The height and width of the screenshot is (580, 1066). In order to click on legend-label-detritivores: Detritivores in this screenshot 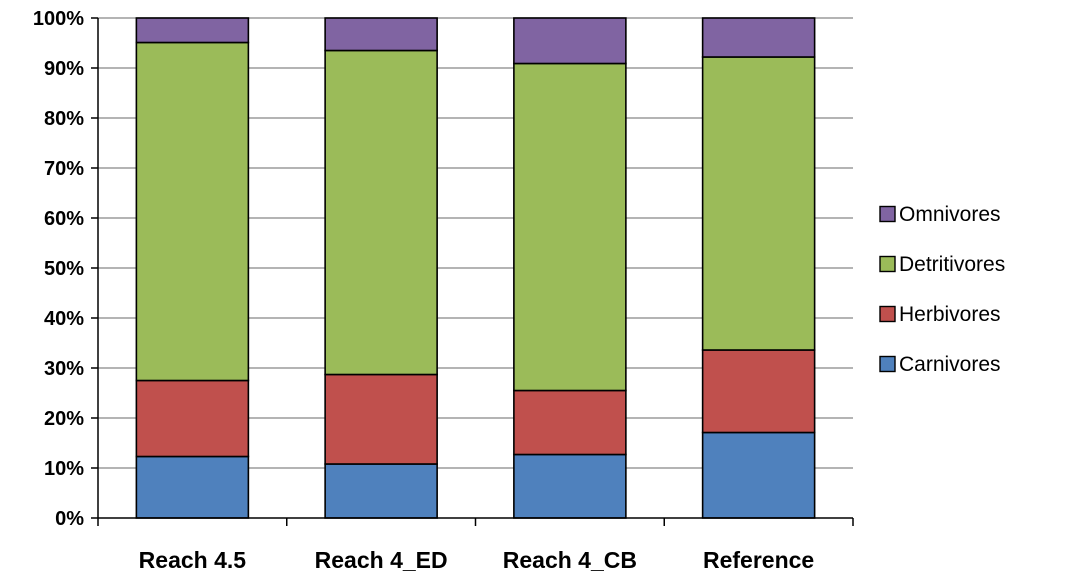, I will do `click(952, 264)`.